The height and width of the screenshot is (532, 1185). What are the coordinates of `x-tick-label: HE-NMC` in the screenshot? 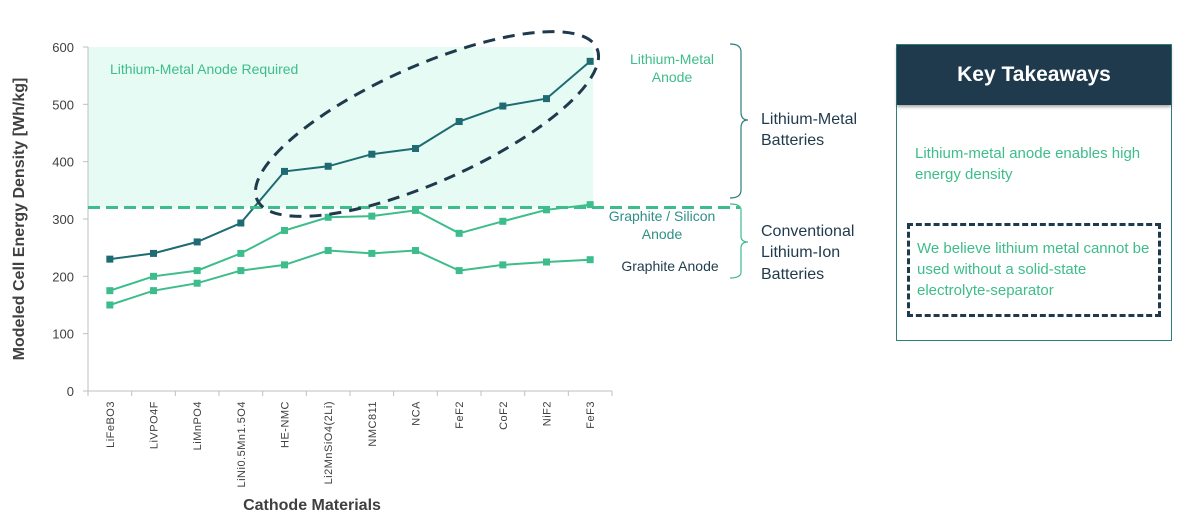 It's located at (286, 424).